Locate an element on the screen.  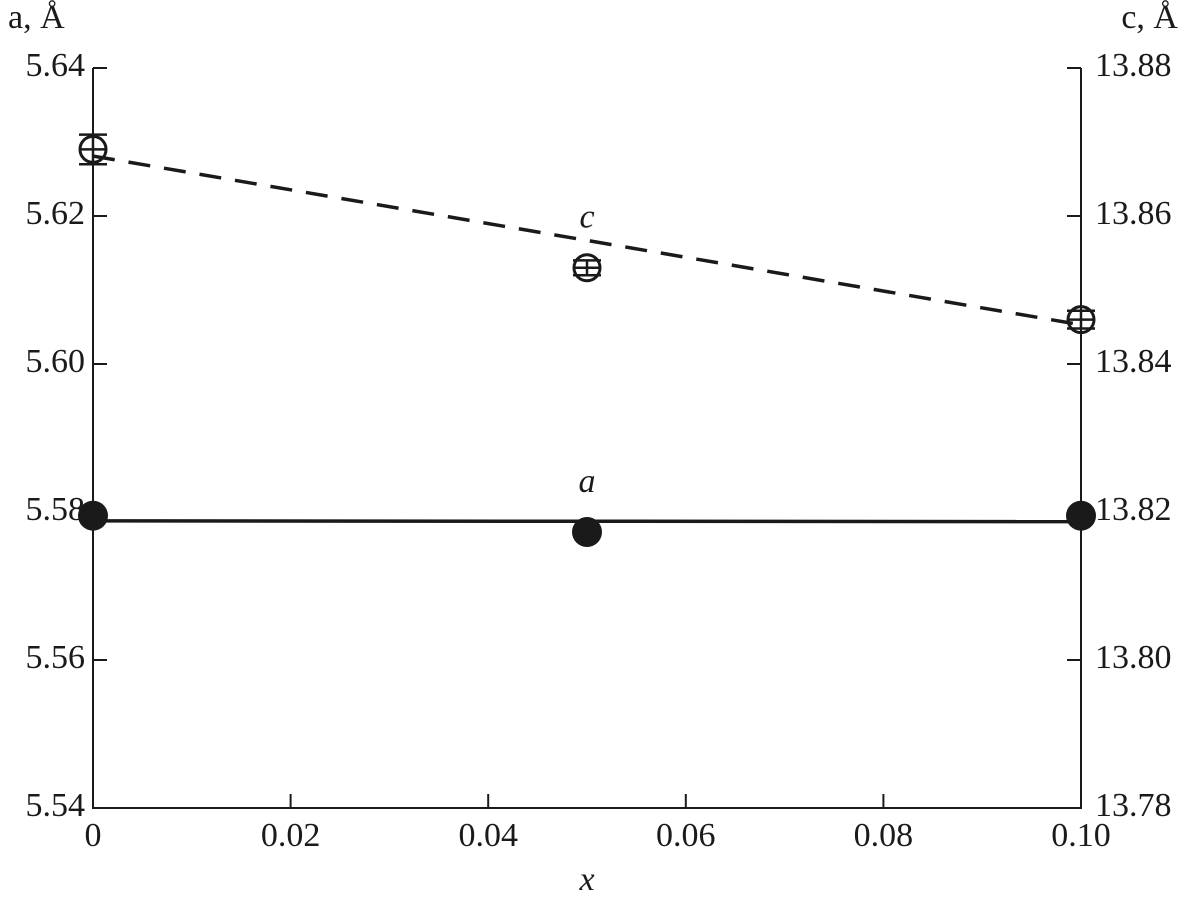
y2-tick-label: 13.84 is located at coordinates (1133, 361).